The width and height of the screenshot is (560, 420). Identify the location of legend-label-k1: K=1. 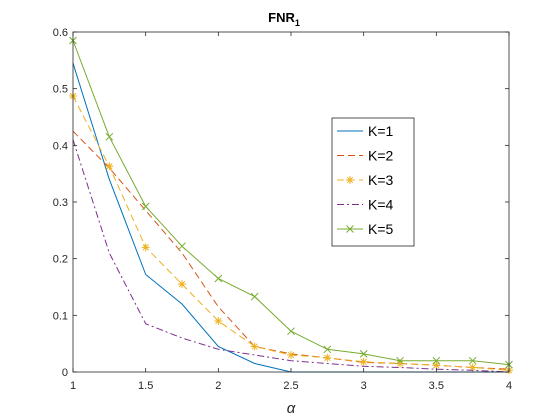
(381, 131).